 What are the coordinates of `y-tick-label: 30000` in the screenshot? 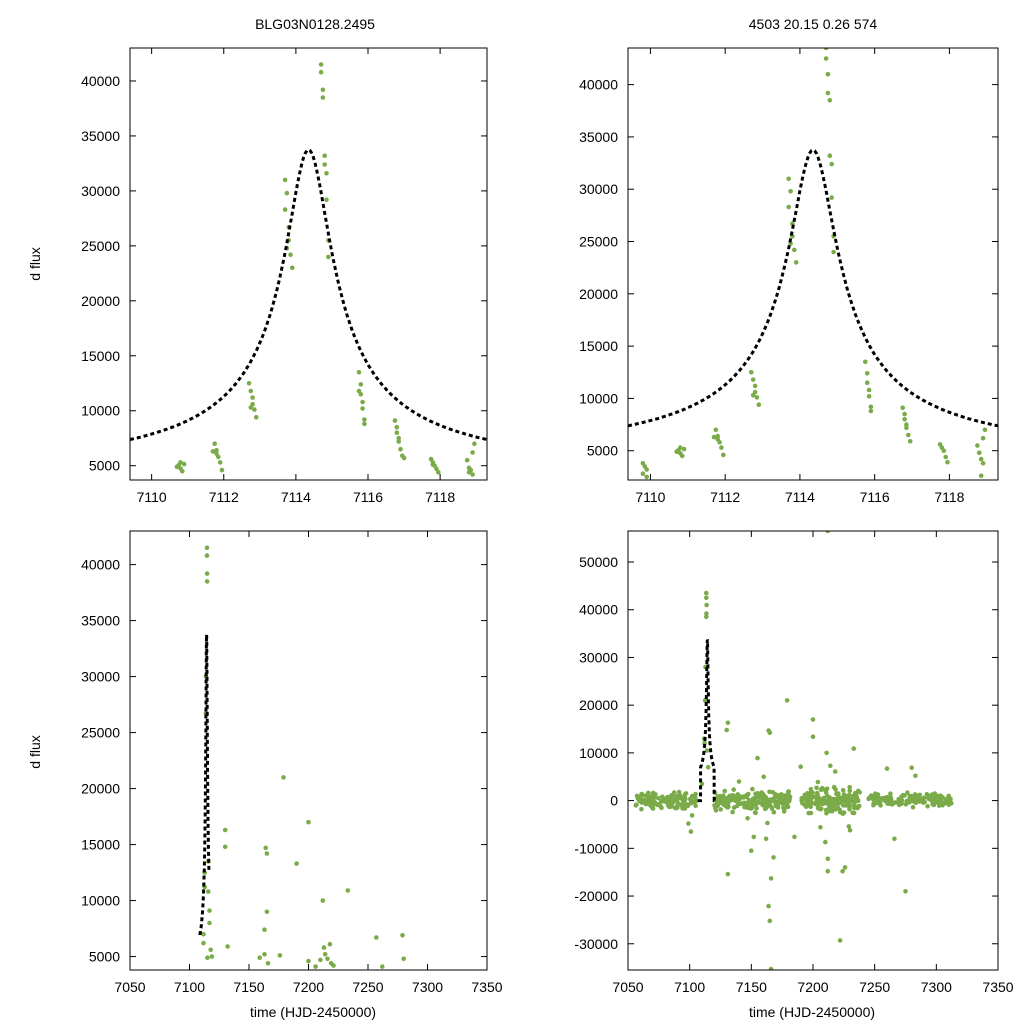 It's located at (100, 191).